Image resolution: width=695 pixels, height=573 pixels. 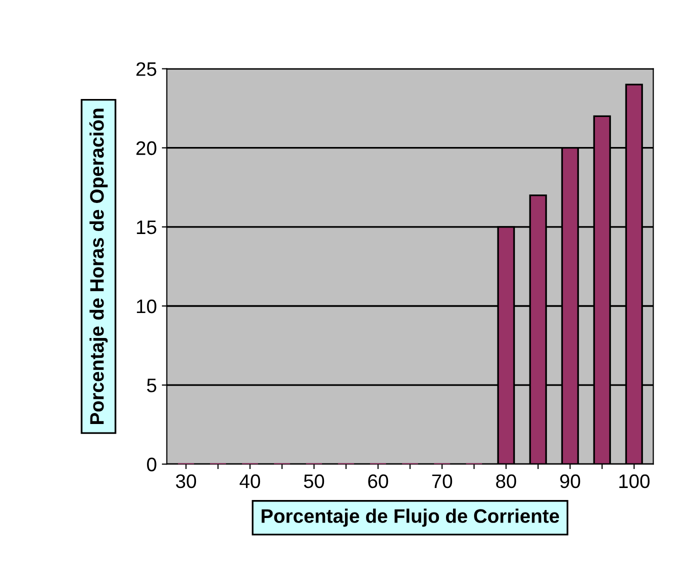 I want to click on x-tick-label: 80, so click(x=506, y=481).